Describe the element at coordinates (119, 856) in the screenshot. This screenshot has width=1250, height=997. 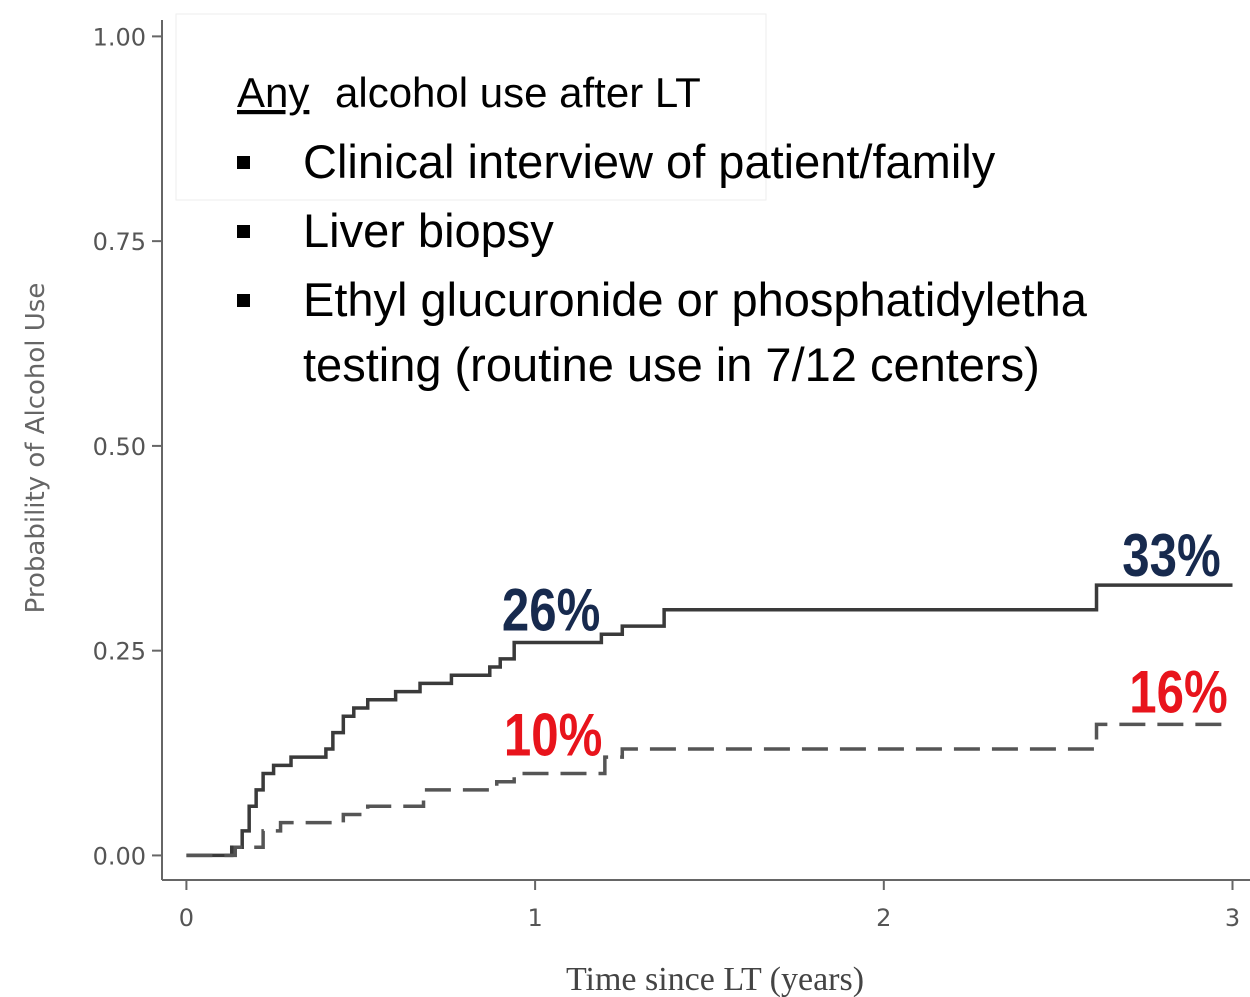
I see `y-tick-label: 0.00` at that location.